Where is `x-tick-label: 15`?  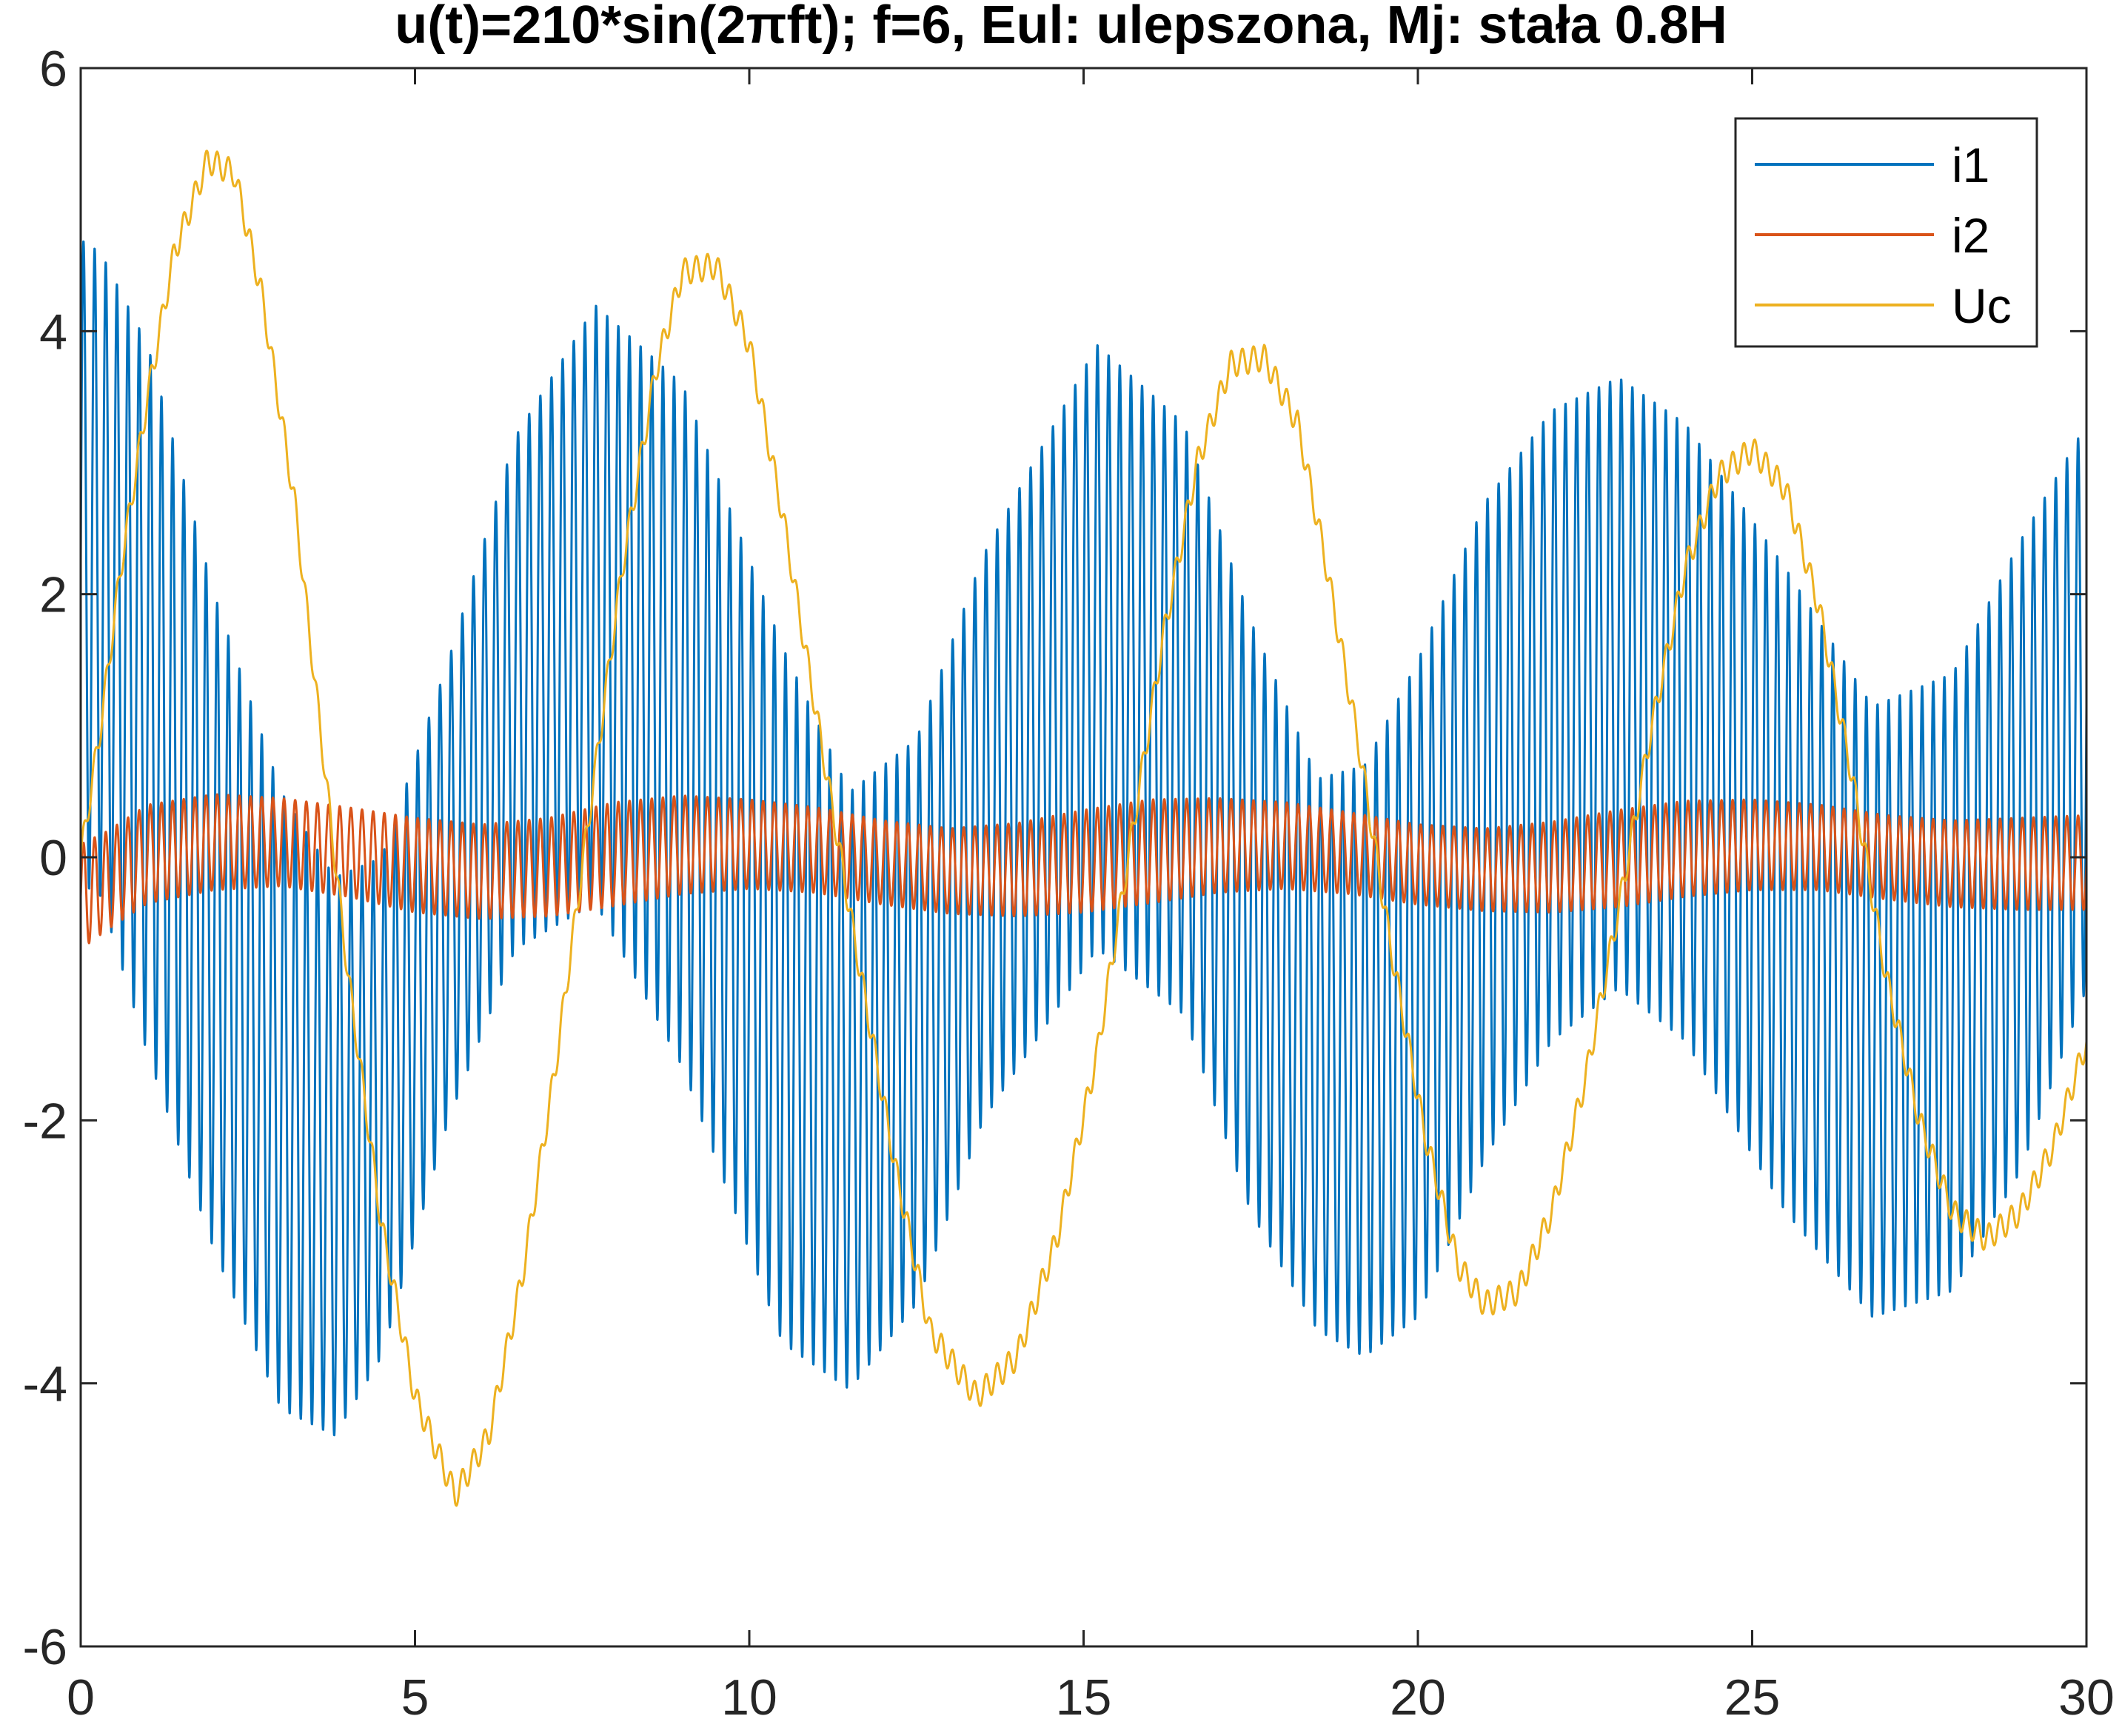
x-tick-label: 15 is located at coordinates (1084, 1697).